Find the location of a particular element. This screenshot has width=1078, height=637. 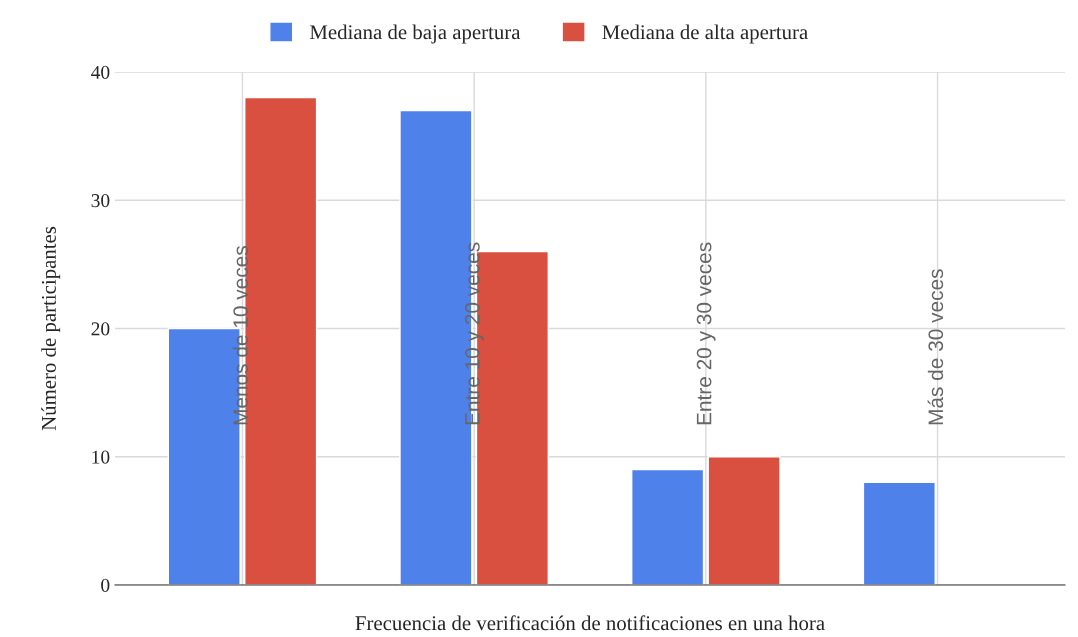

y-tick-label: 30 is located at coordinates (100, 201).